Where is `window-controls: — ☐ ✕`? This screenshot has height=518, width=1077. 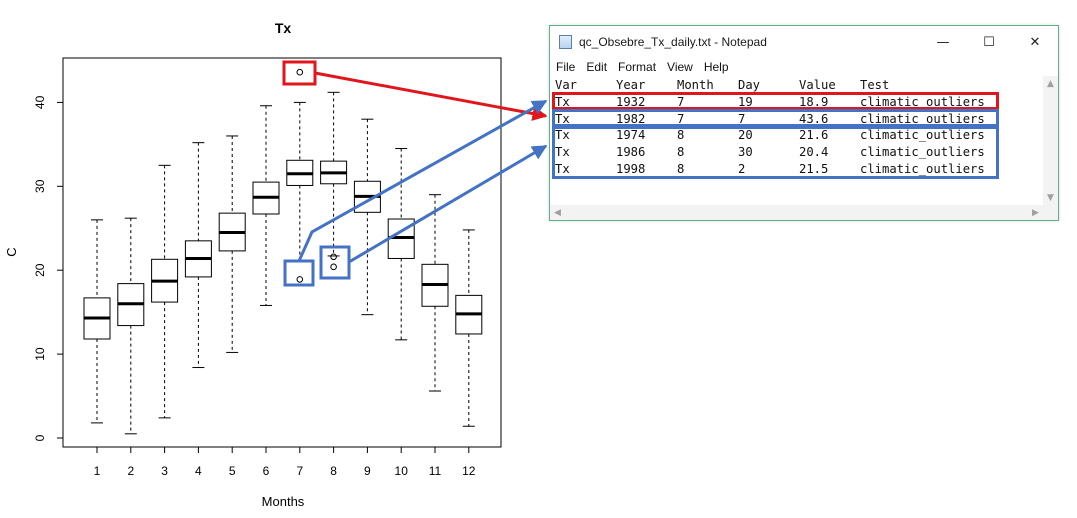
window-controls: — ☐ ✕ is located at coordinates (989, 42).